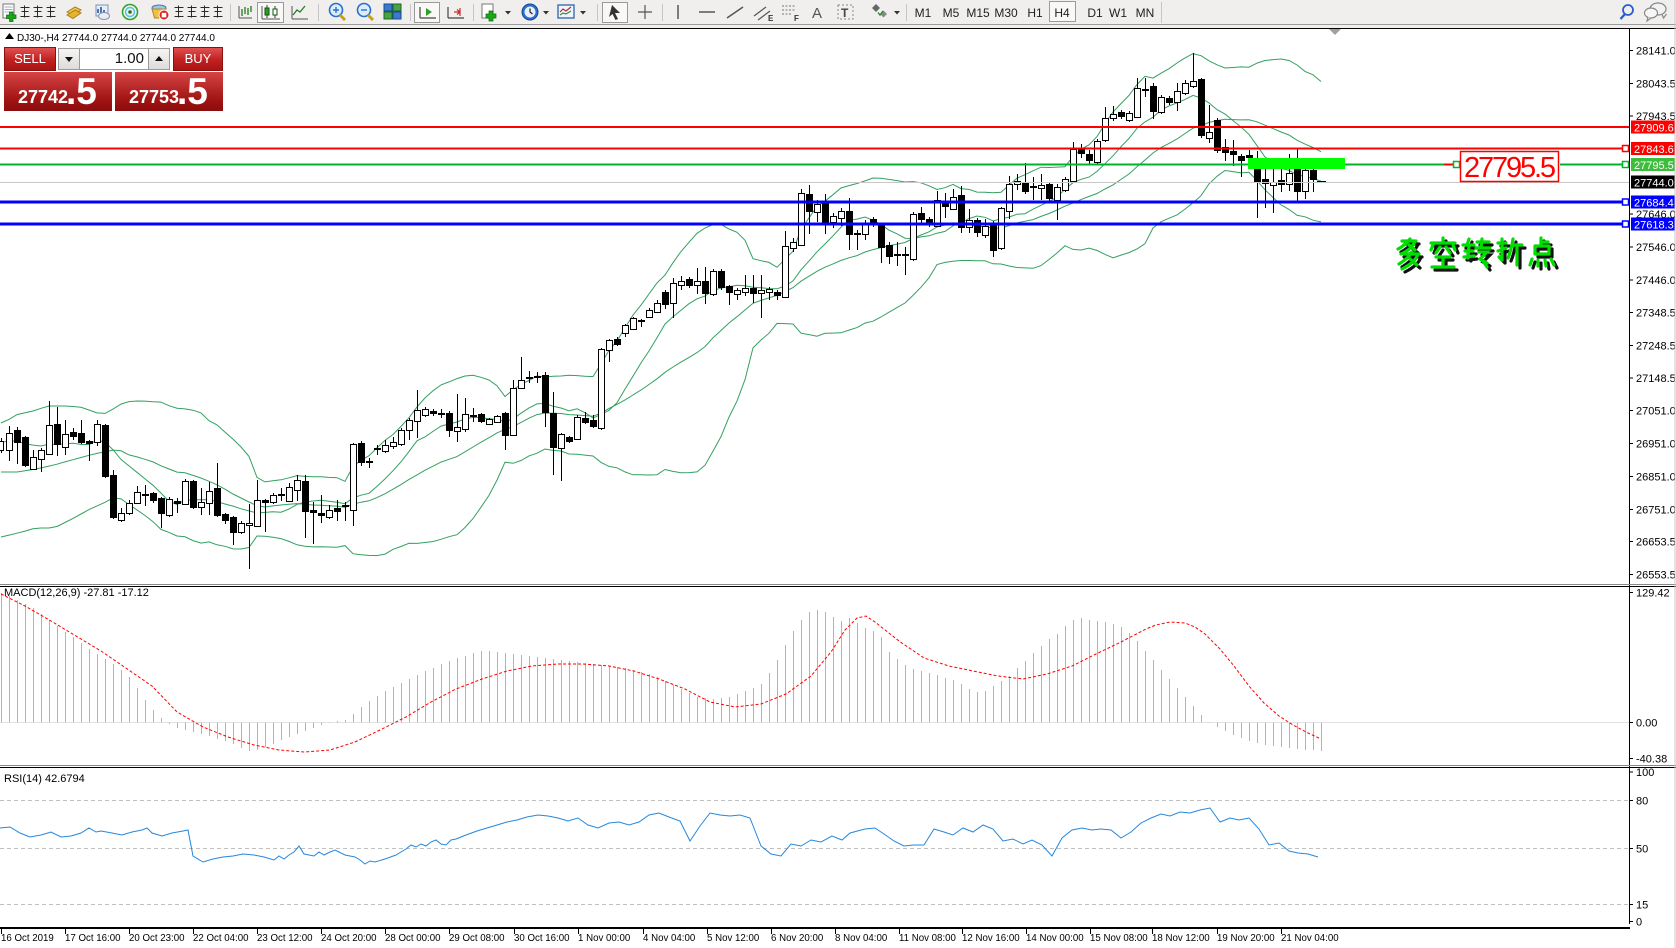 Image resolution: width=1676 pixels, height=948 pixels. Describe the element at coordinates (1656, 412) in the screenshot. I see `svg-text: 27051.0` at that location.